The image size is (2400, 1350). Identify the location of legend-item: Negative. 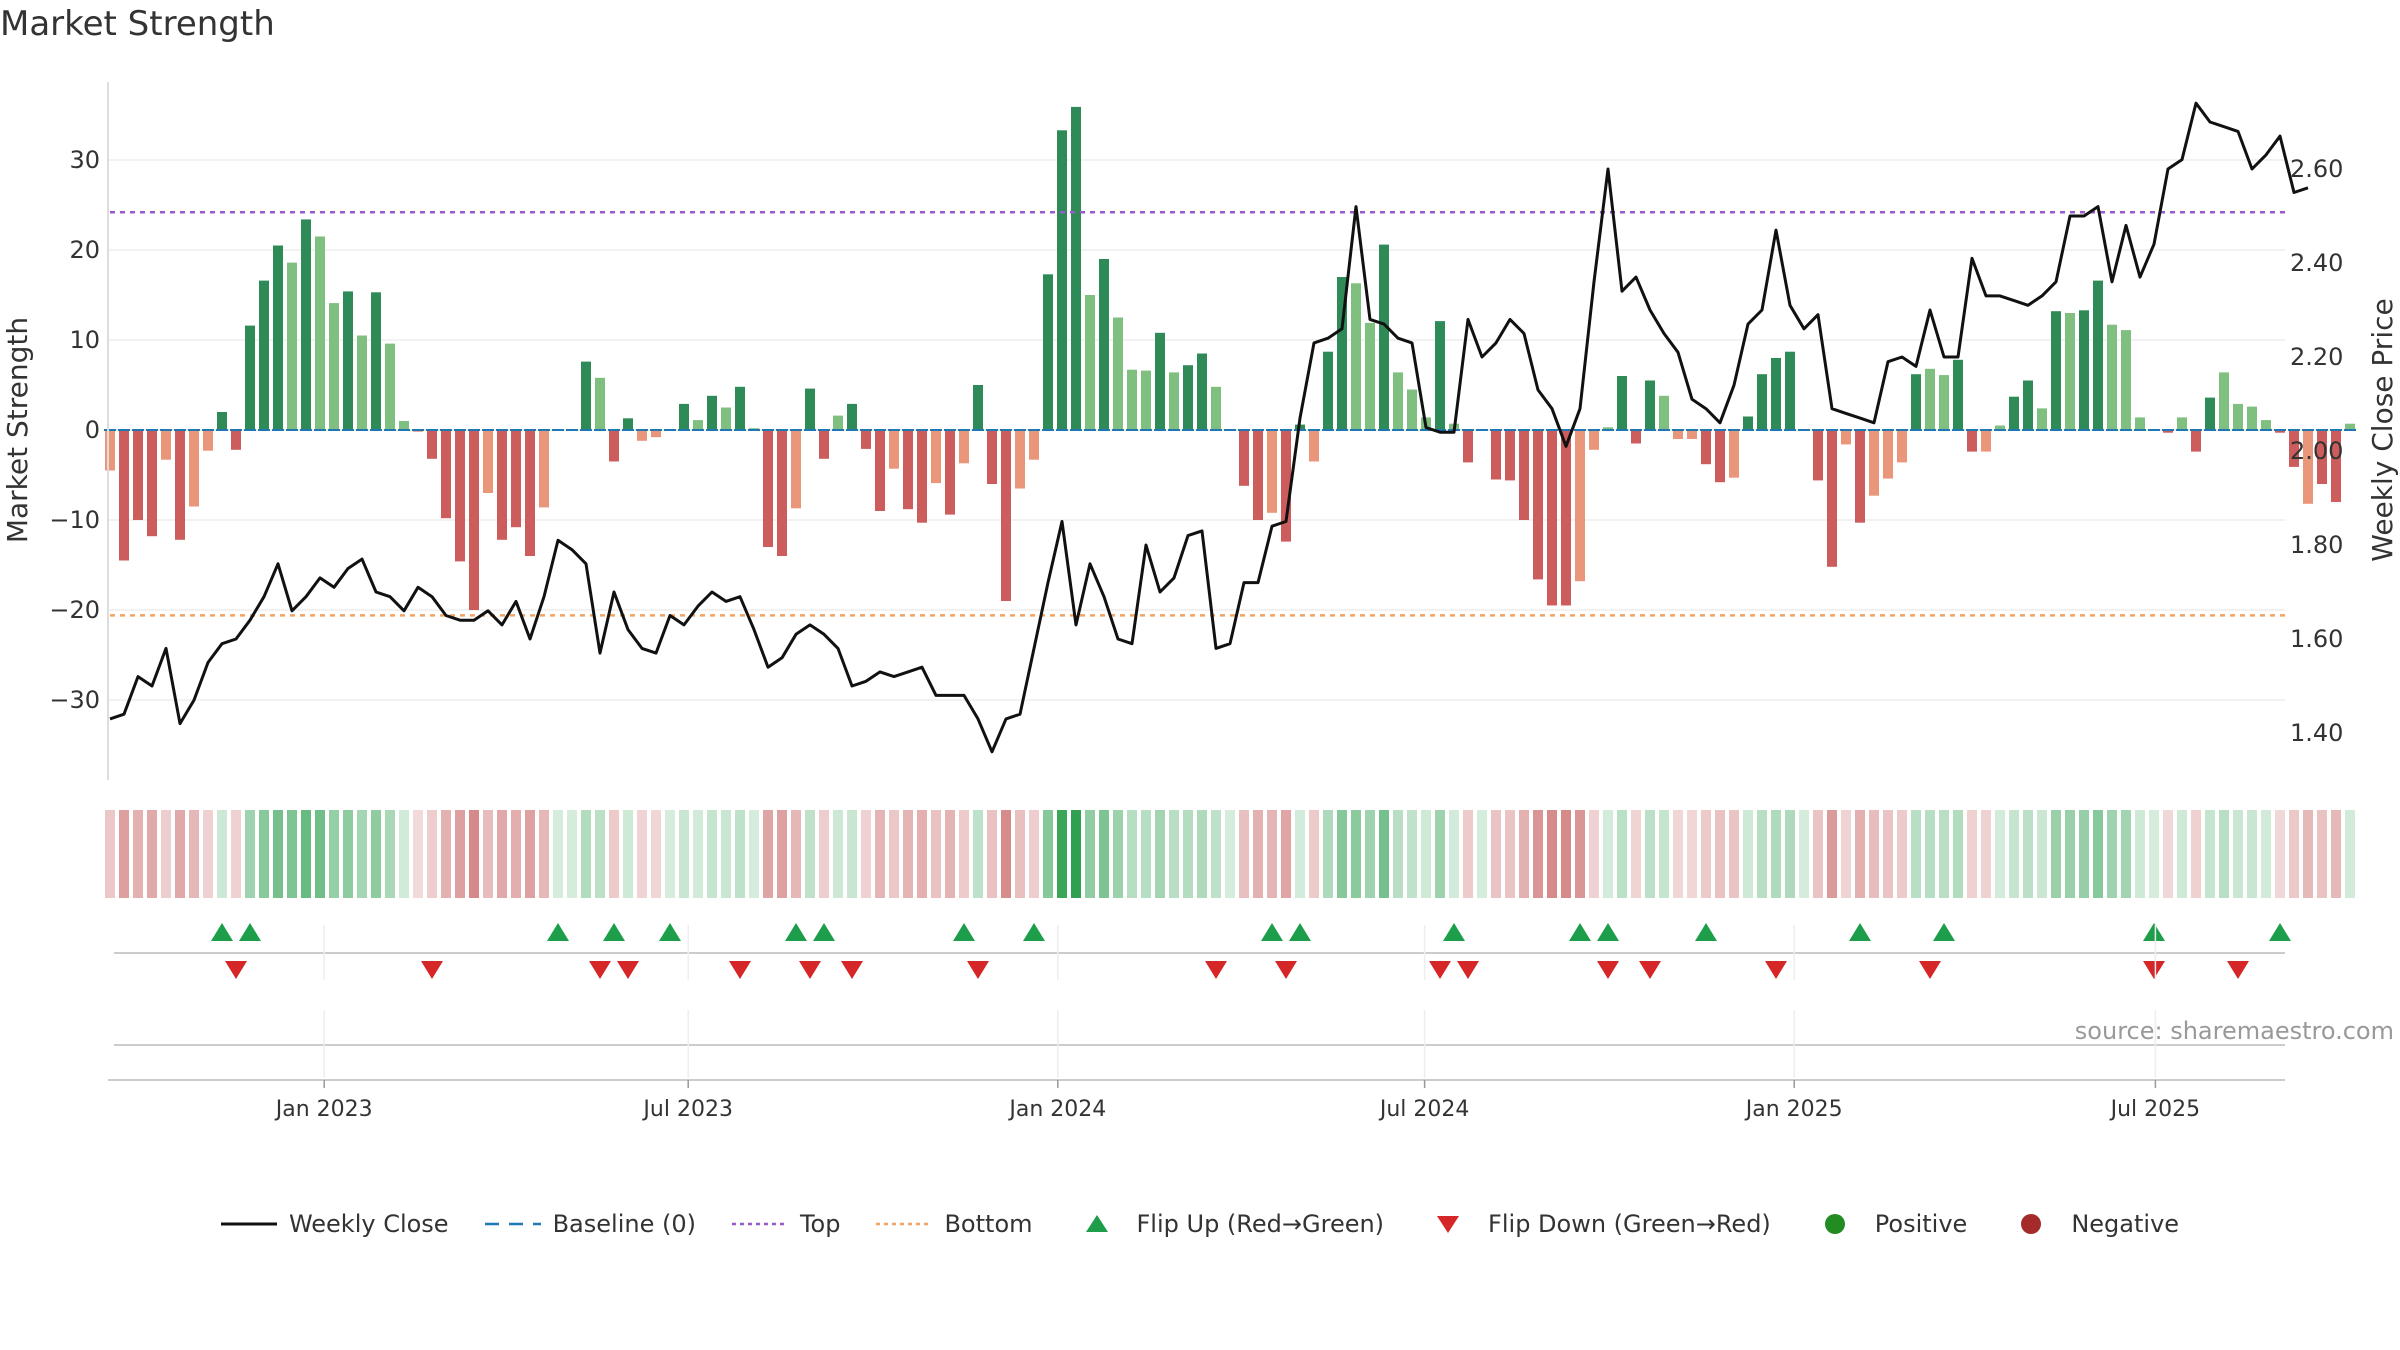
(2091, 1224).